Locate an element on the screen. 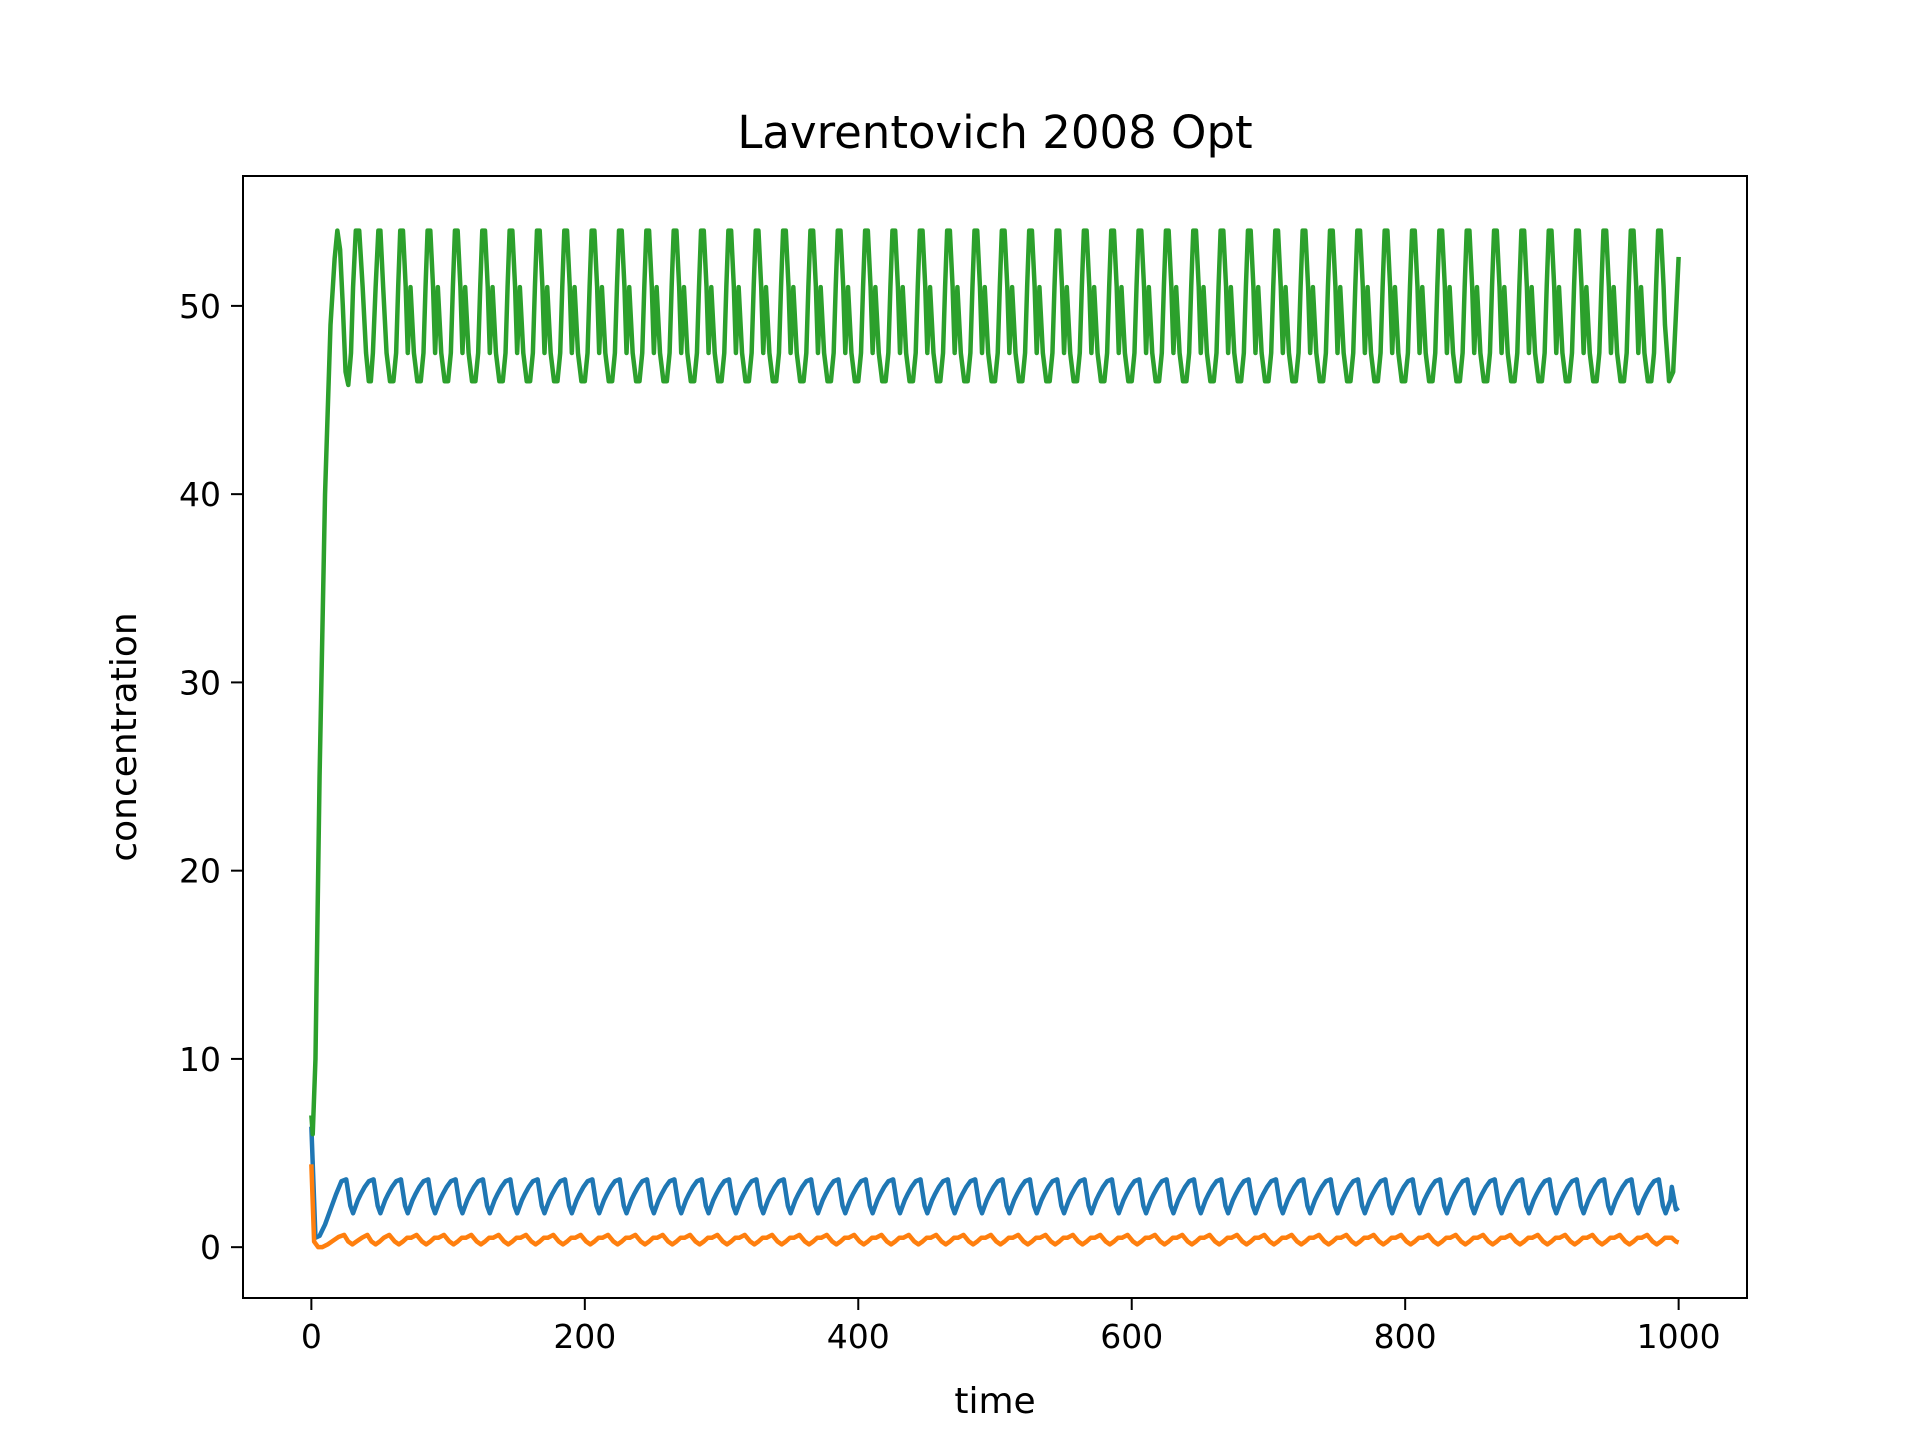  y-tick-label: 50 is located at coordinates (200, 306).